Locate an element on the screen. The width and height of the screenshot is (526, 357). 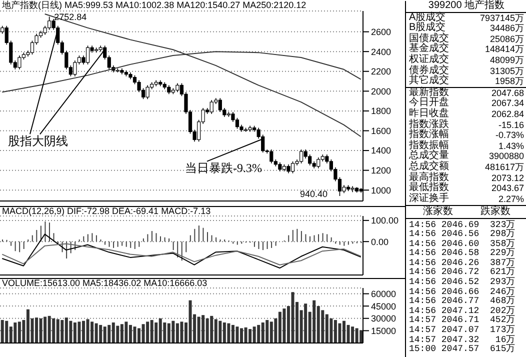
y-tick-label: 2400 is located at coordinates (381, 51).